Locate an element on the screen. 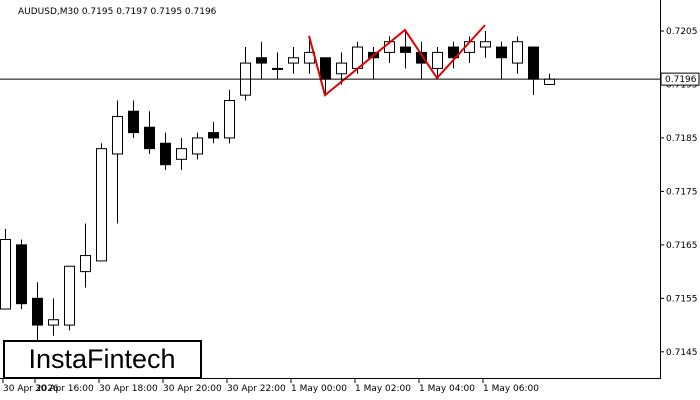 The image size is (700, 400). last-price-box is located at coordinates (680, 79).